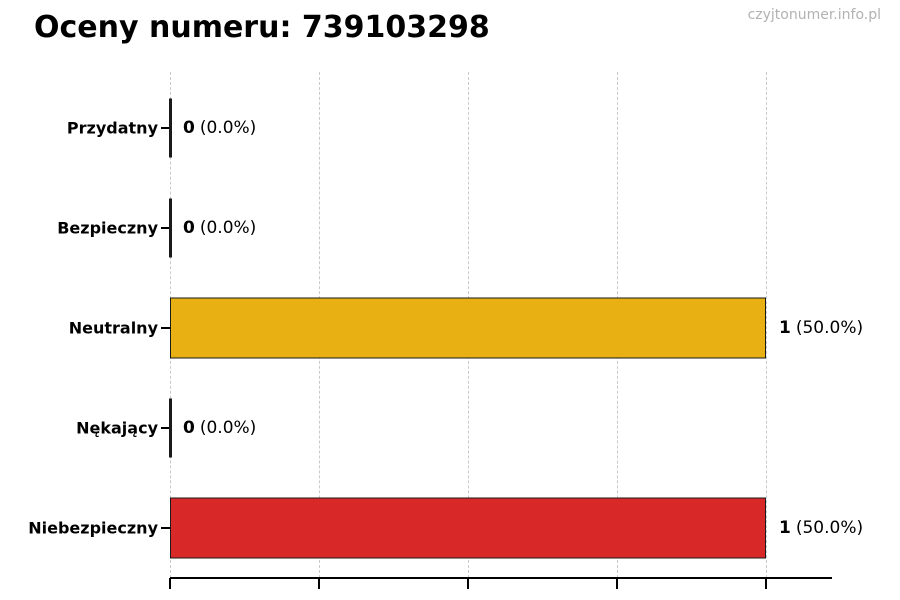 This screenshot has height=600, width=900. What do you see at coordinates (262, 27) in the screenshot?
I see `chart-title: Oceny numeru: 739103298` at bounding box center [262, 27].